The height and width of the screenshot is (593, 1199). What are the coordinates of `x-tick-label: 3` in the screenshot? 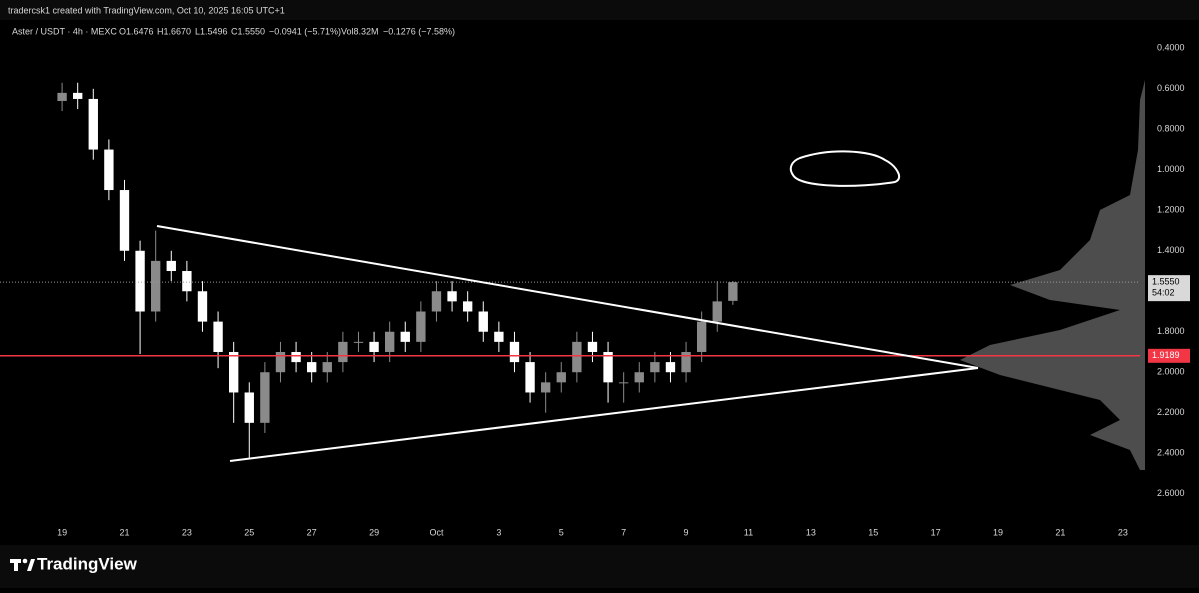 It's located at (498, 532).